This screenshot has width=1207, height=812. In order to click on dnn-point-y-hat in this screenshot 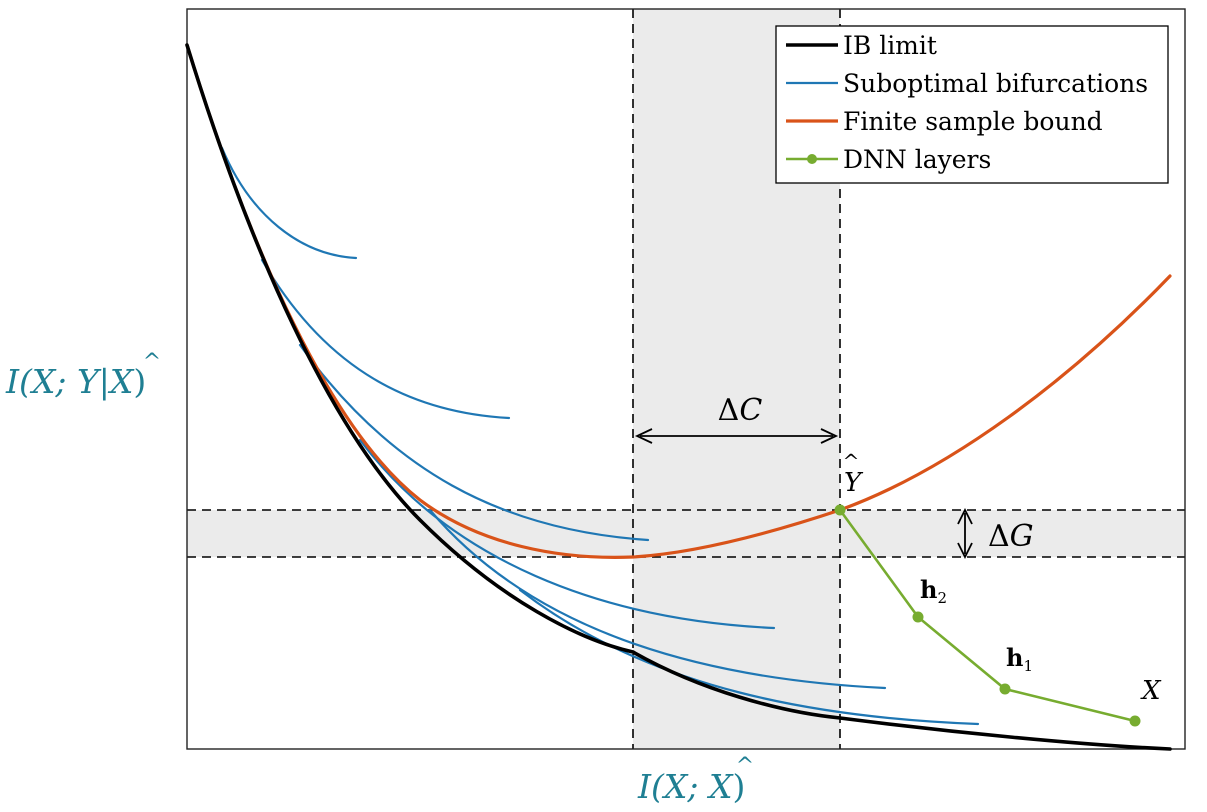, I will do `click(840, 510)`.